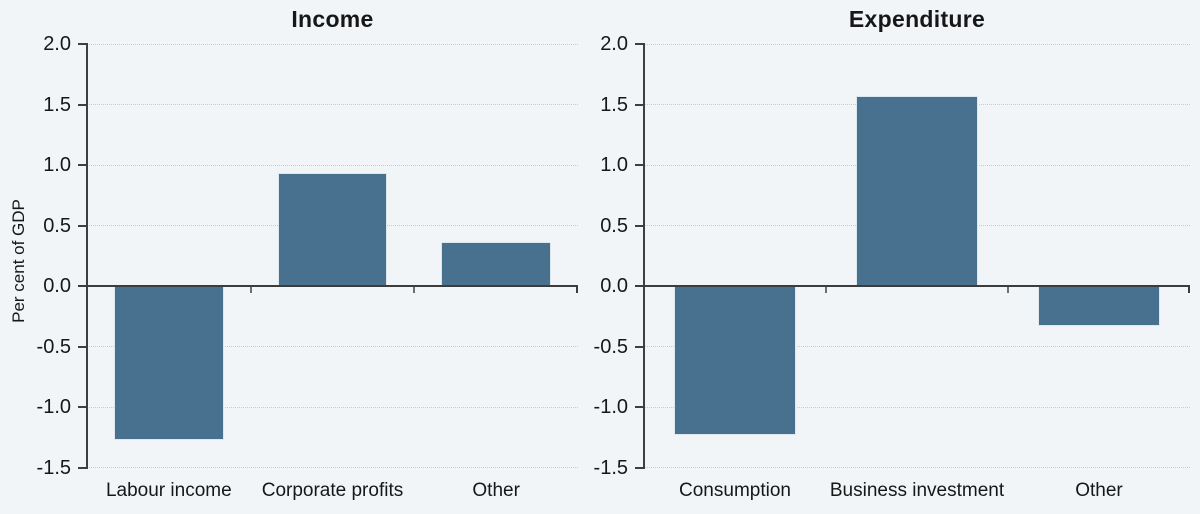  I want to click on expenditure-panel-title: Expenditure, so click(917, 19).